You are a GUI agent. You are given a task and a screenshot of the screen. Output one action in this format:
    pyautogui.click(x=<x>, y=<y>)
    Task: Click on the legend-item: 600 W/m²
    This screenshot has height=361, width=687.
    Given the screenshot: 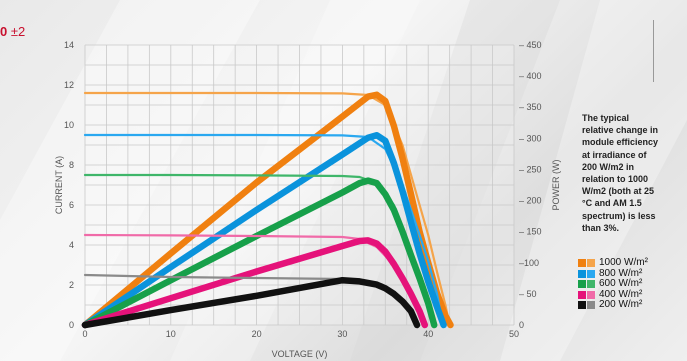 What is the action you would take?
    pyautogui.click(x=613, y=284)
    